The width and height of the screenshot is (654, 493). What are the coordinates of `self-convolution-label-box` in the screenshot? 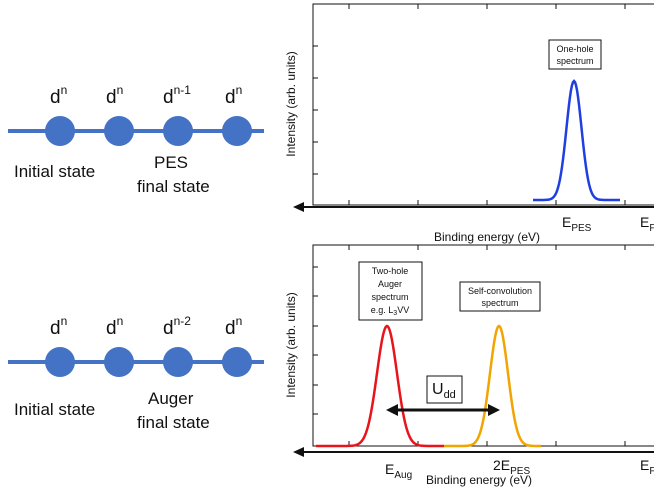 It's located at (500, 296).